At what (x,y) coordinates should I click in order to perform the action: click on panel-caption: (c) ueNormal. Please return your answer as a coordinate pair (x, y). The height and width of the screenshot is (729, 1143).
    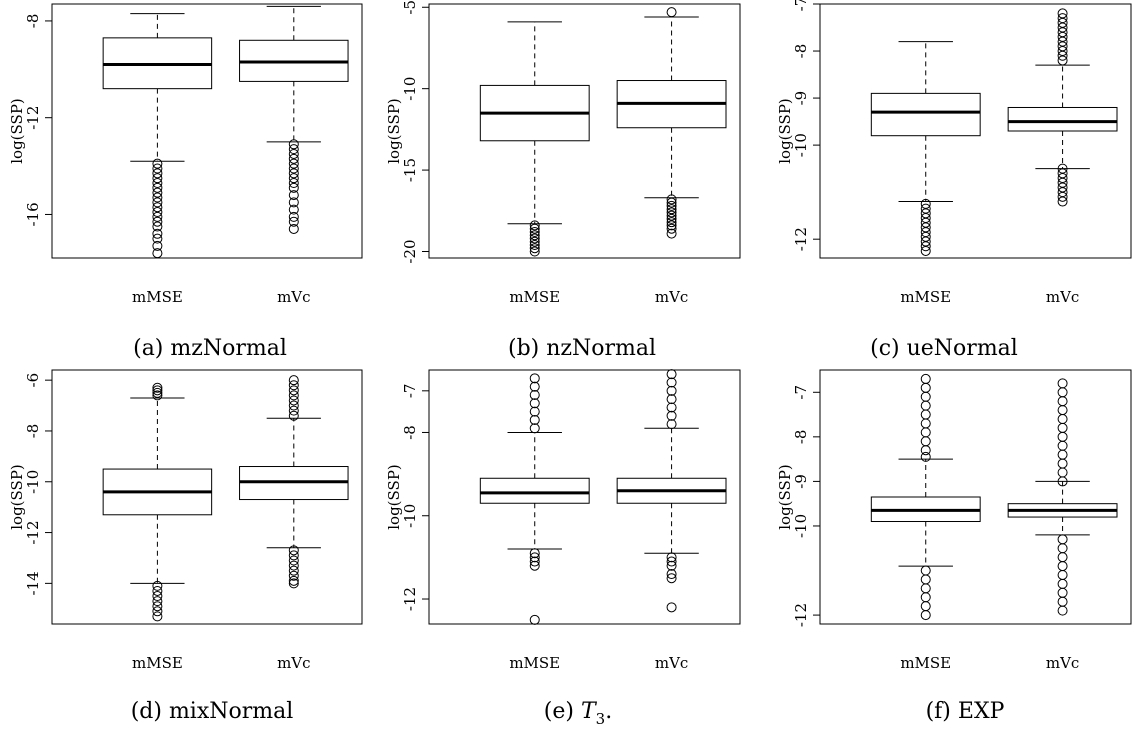
    Looking at the image, I should click on (944, 348).